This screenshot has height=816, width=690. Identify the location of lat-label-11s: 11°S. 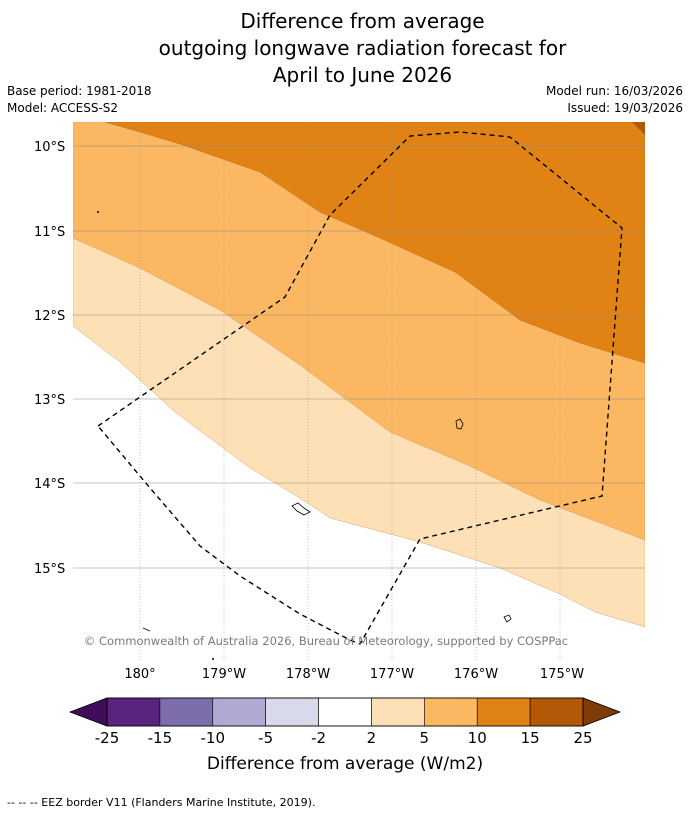
(49, 232).